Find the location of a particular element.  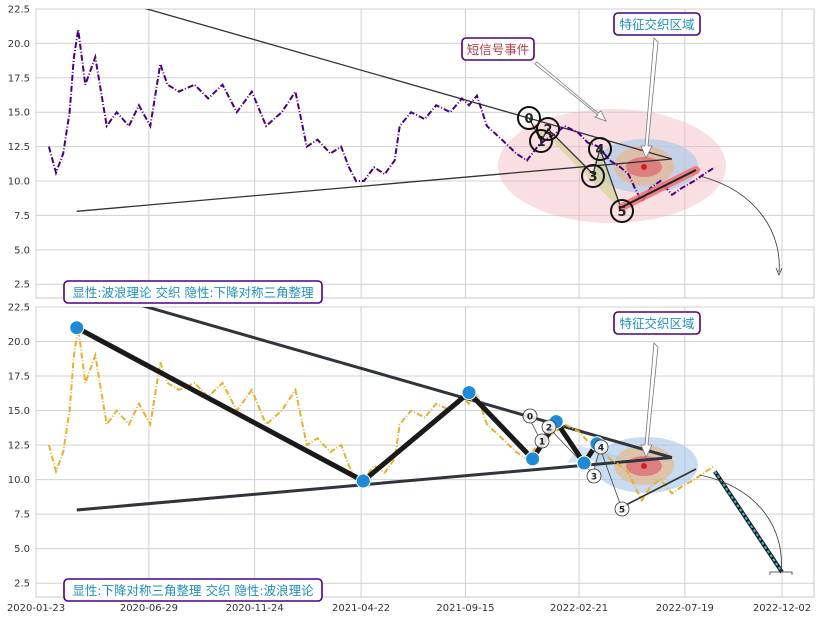

x-tick-label: 2022-02-21 is located at coordinates (579, 608).